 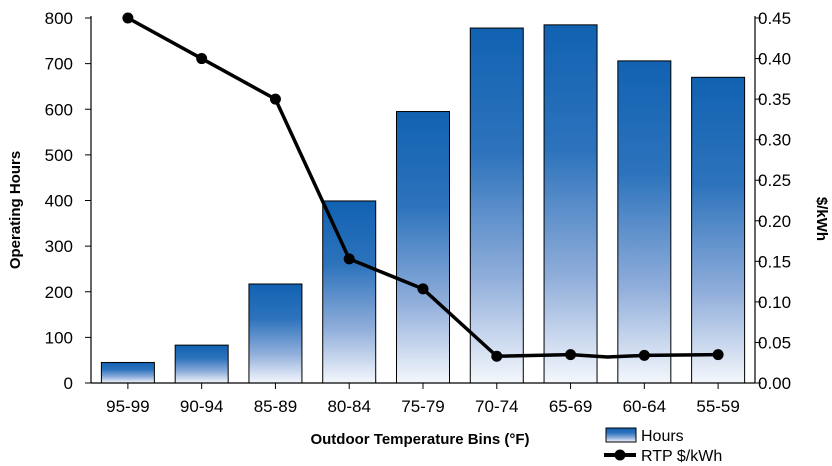 What do you see at coordinates (774, 383) in the screenshot?
I see `y2-tick-label: 0.00` at bounding box center [774, 383].